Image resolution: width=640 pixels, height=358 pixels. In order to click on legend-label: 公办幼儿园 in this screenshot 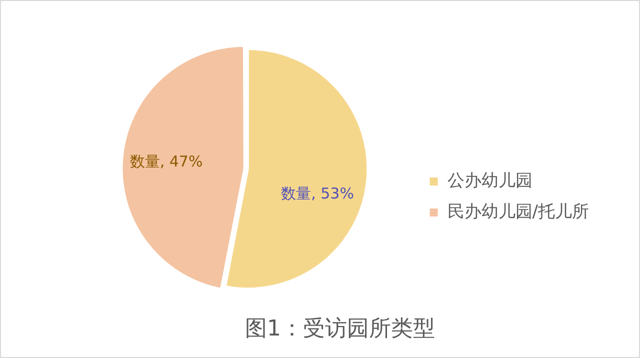, I will do `click(489, 180)`.